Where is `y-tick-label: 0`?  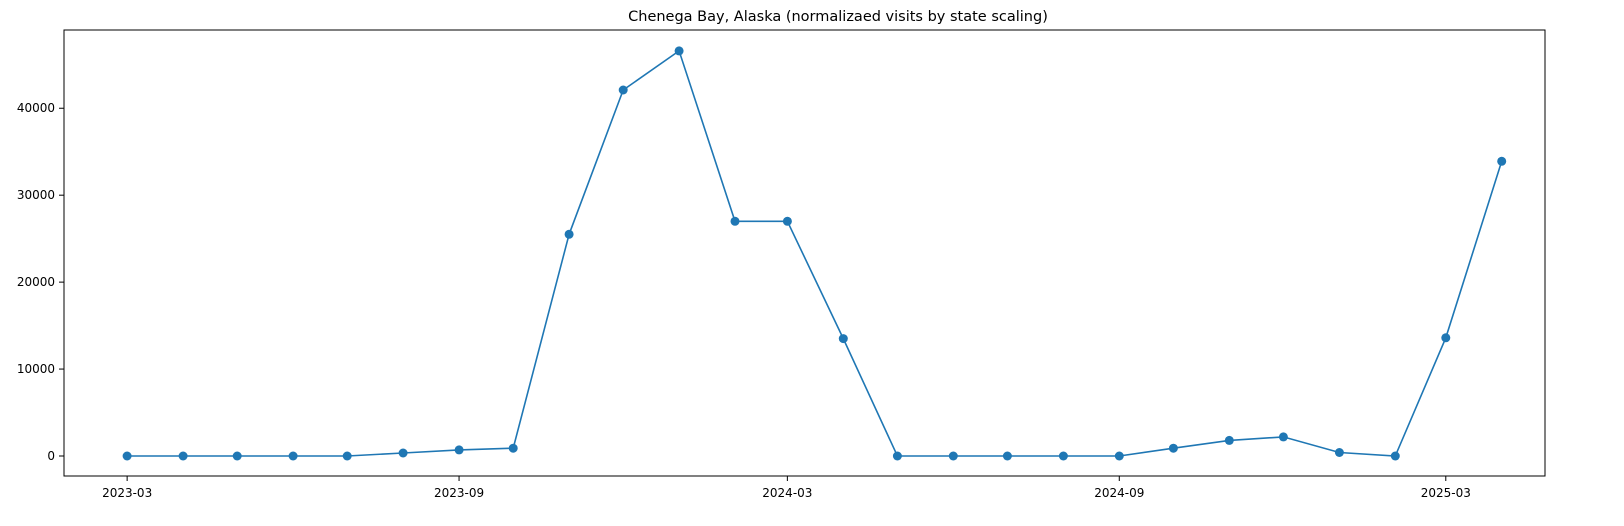
y-tick-label: 0 is located at coordinates (51, 456).